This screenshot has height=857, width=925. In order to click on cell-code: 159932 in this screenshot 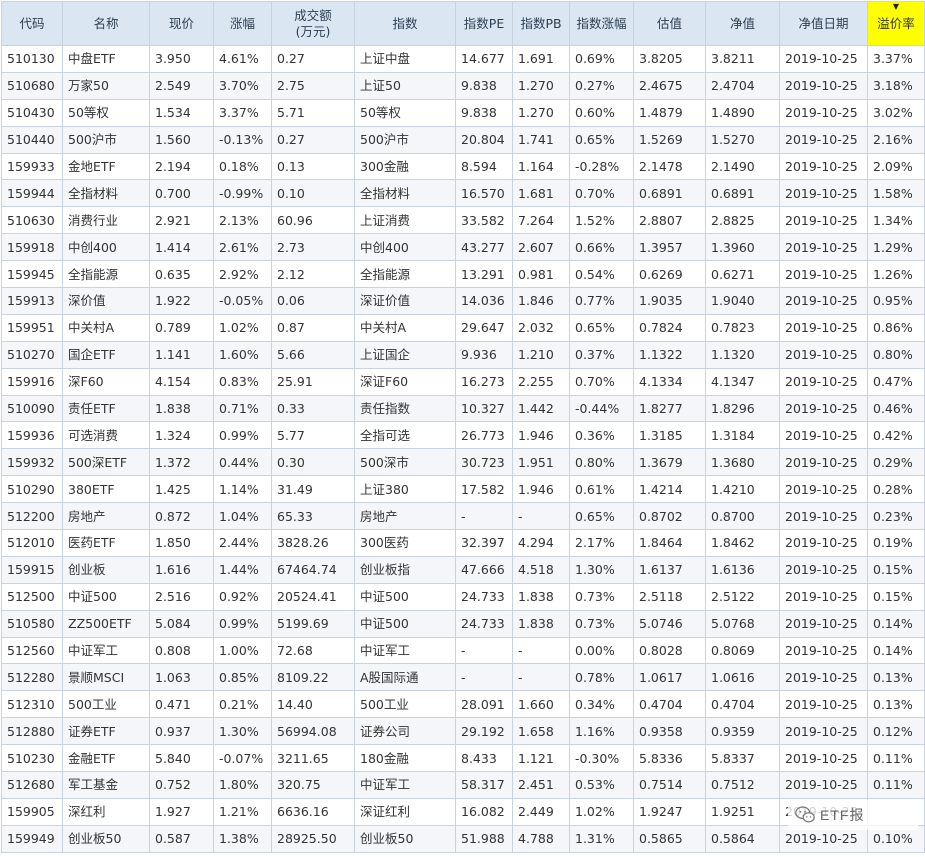, I will do `click(32, 462)`.